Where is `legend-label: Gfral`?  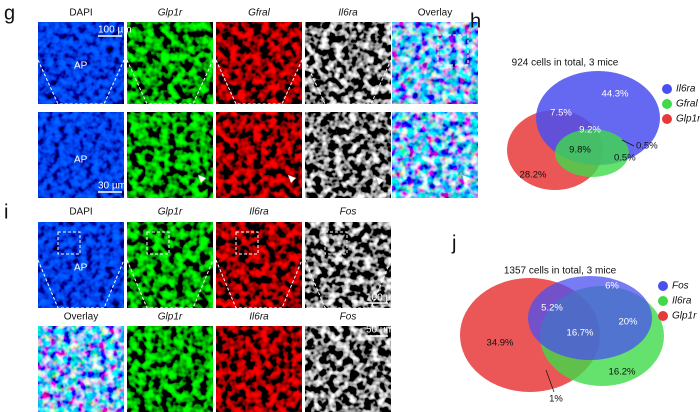
legend-label: Gfral is located at coordinates (687, 104).